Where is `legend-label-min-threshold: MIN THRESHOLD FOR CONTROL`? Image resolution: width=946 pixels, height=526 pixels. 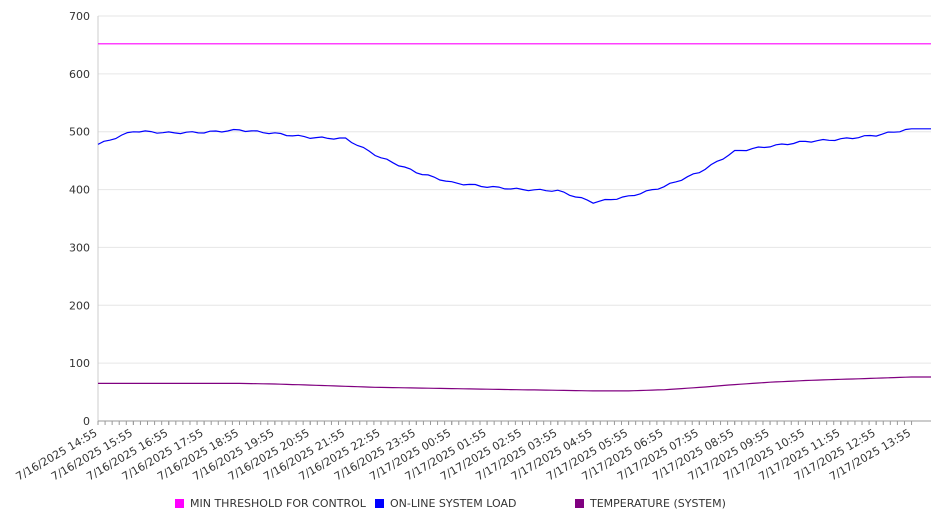
legend-label-min-threshold: MIN THRESHOLD FOR CONTROL is located at coordinates (278, 503).